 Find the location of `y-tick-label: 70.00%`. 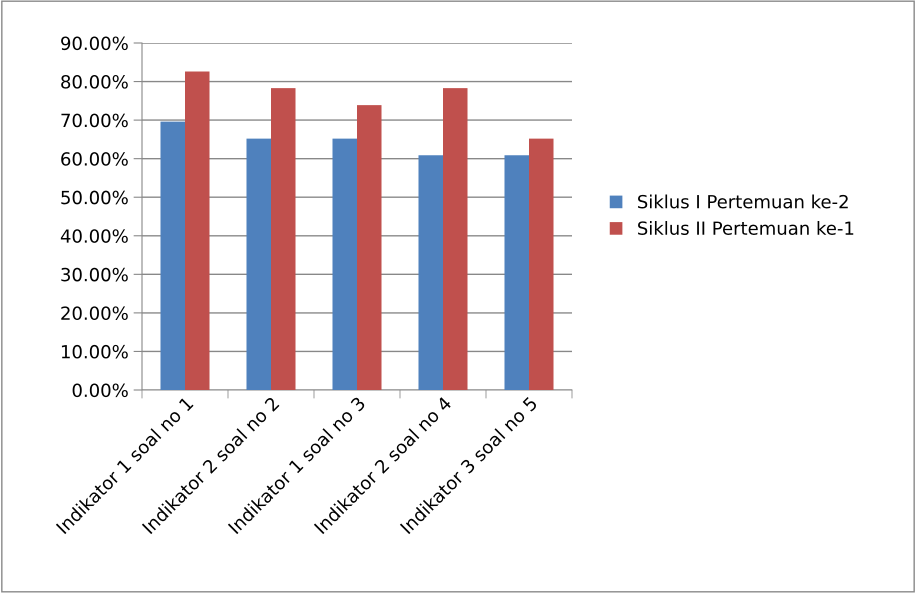

y-tick-label: 70.00% is located at coordinates (94, 121).